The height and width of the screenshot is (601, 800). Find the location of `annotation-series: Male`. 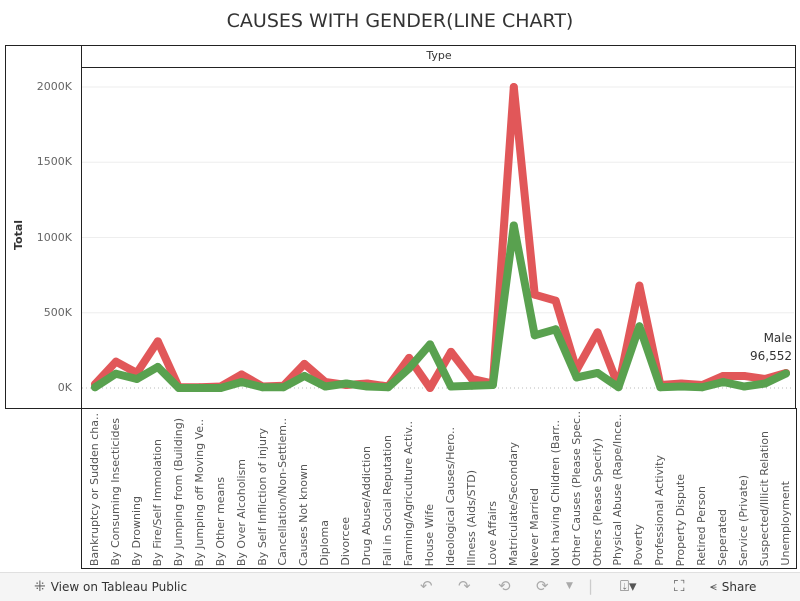

annotation-series: Male is located at coordinates (777, 338).